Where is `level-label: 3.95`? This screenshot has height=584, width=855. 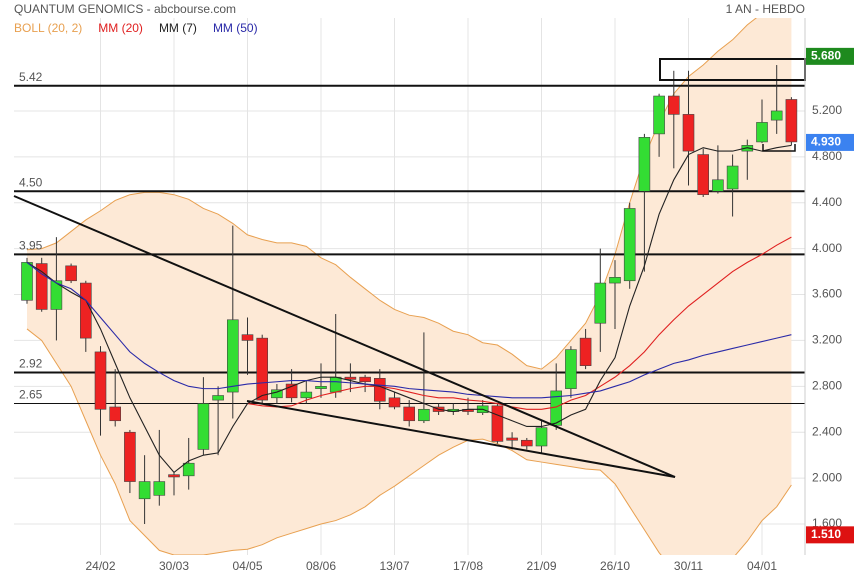 level-label: 3.95 is located at coordinates (31, 246).